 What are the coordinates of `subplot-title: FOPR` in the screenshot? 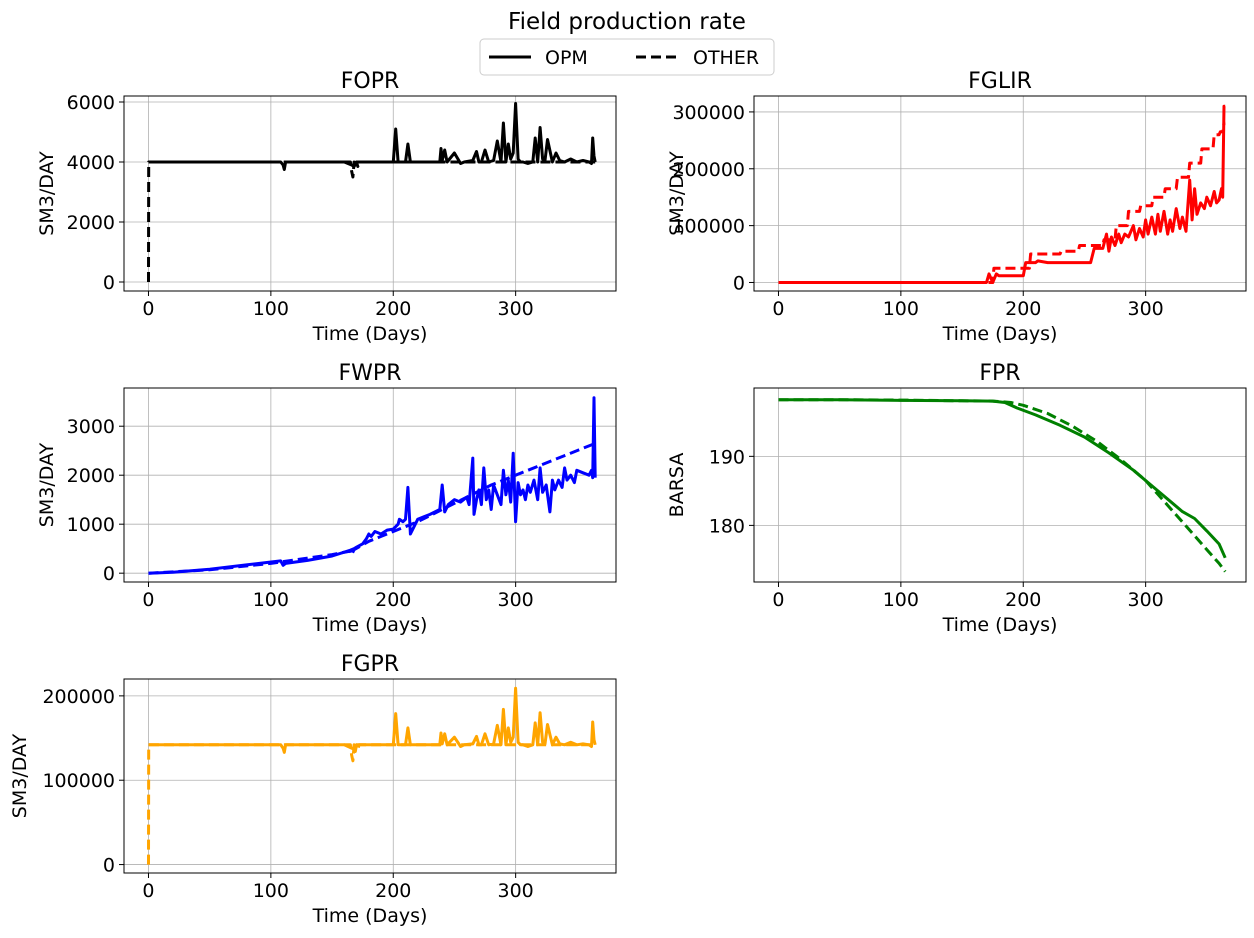 It's located at (370, 81).